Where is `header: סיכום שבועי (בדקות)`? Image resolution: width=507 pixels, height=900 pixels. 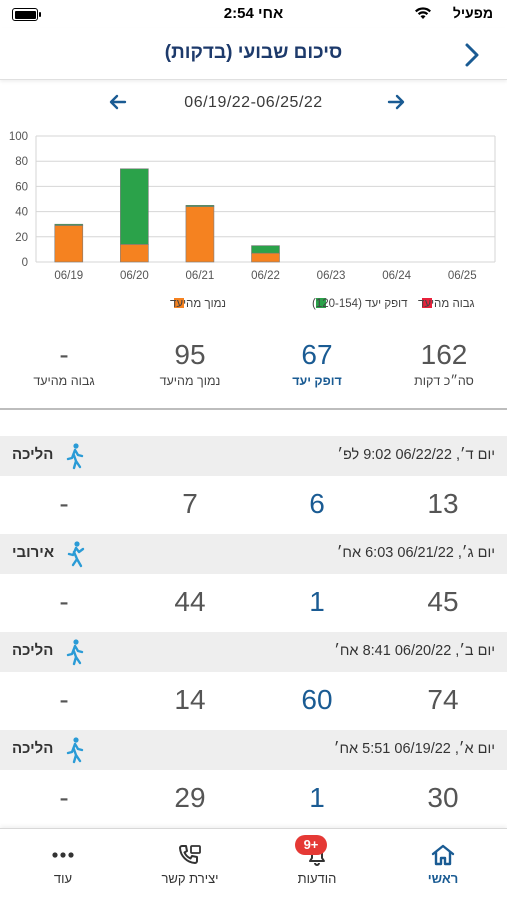
header: סיכום שבועי (בדקות) is located at coordinates (253, 54).